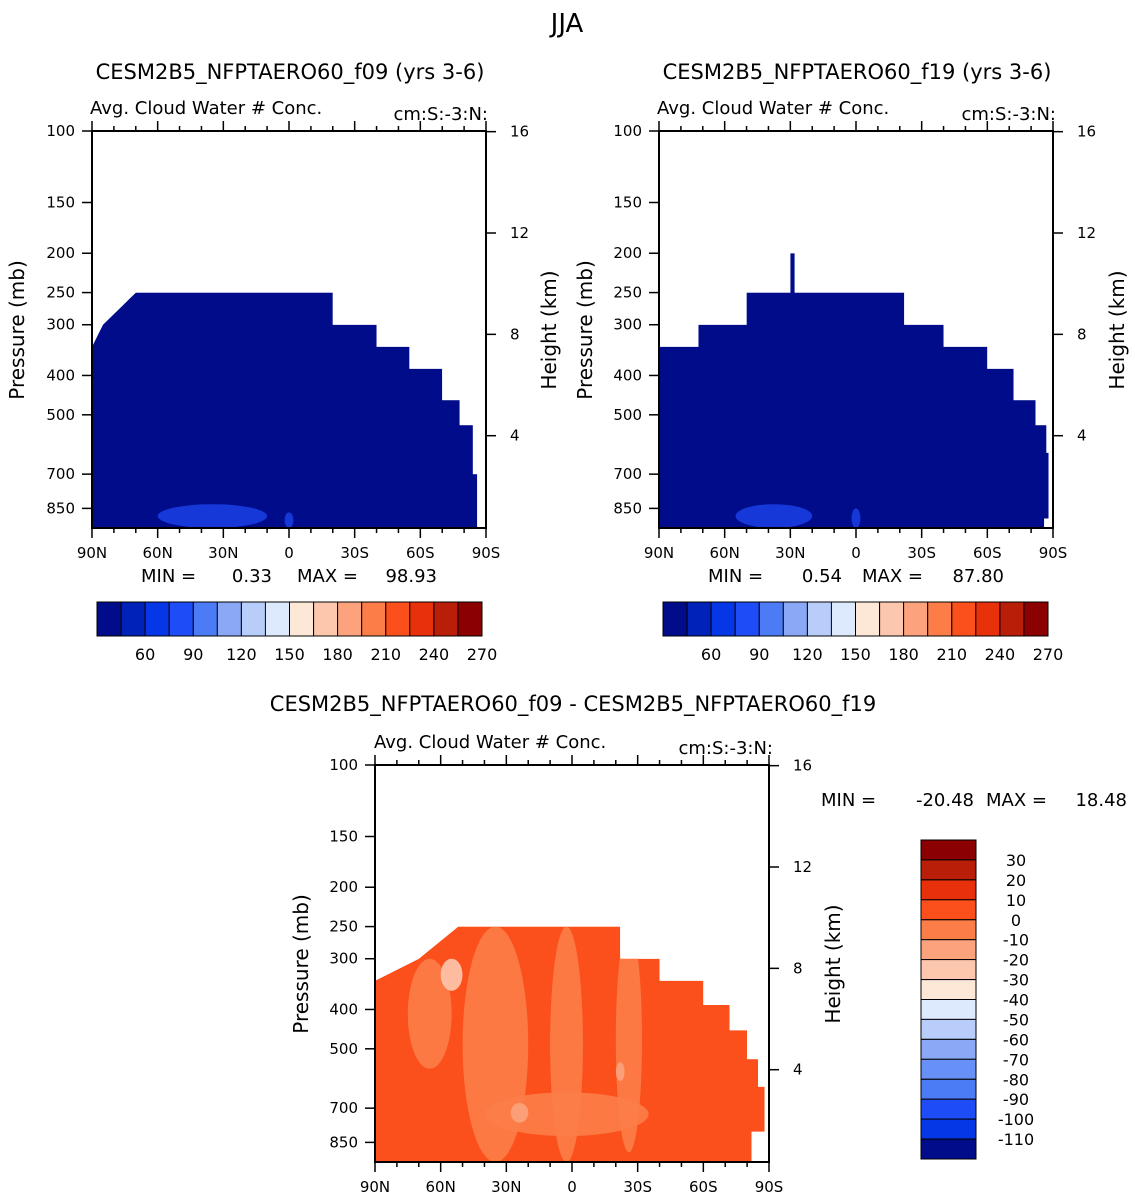 The image size is (1135, 1201). Describe the element at coordinates (1016, 920) in the screenshot. I see `colorbar-label: 0` at that location.